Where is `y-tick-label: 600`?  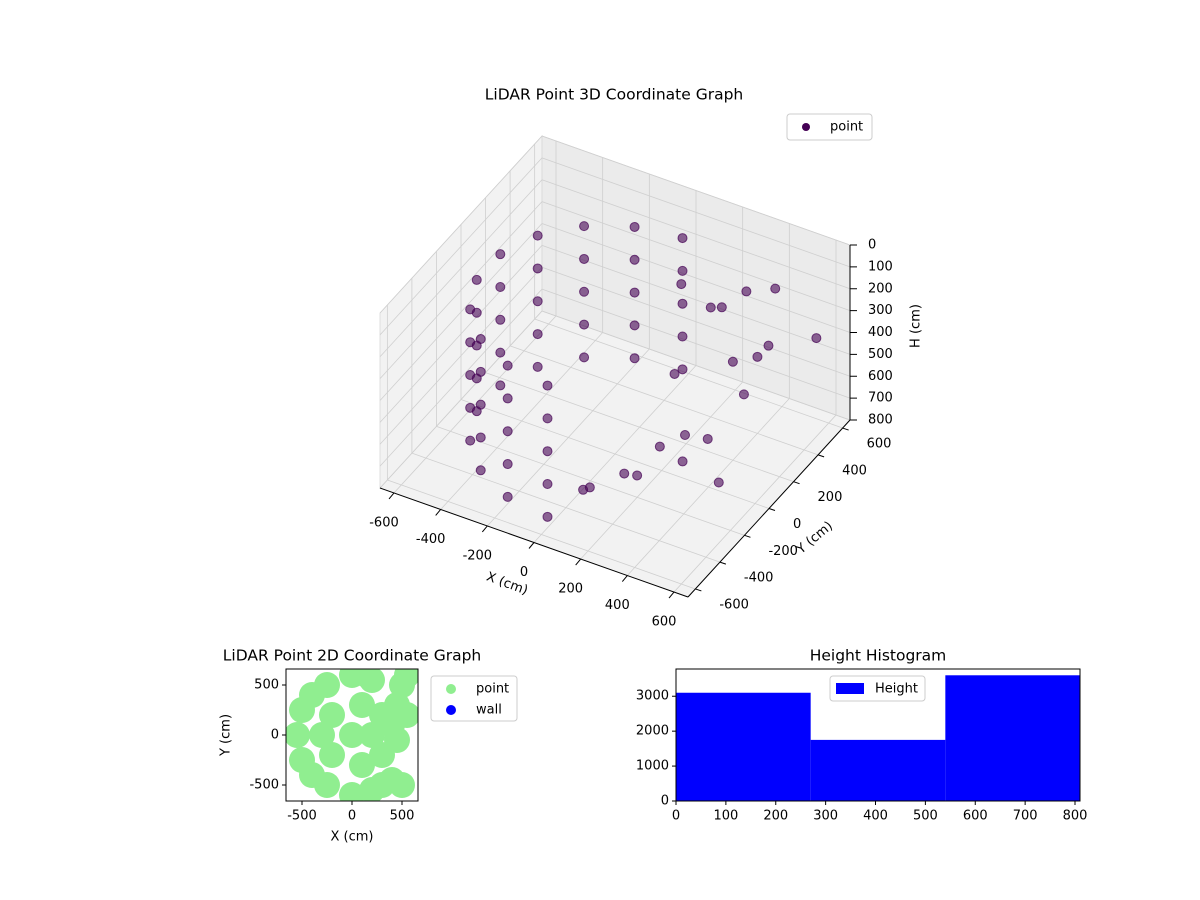
y-tick-label: 600 is located at coordinates (879, 444).